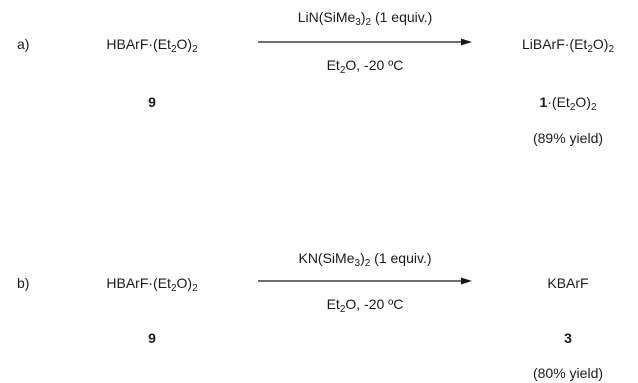  What do you see at coordinates (568, 338) in the screenshot?
I see `scheme-b-product-number: 3` at bounding box center [568, 338].